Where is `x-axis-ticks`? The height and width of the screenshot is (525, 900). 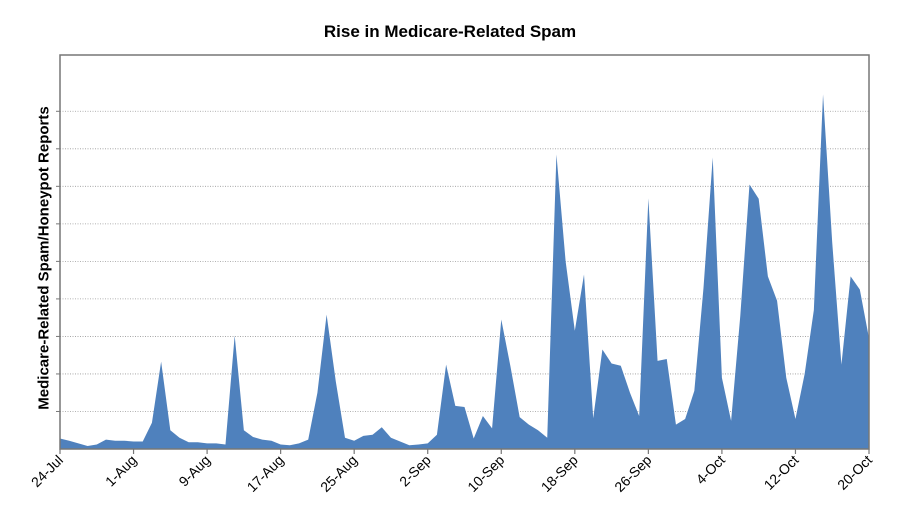
x-axis-ticks is located at coordinates (464, 451).